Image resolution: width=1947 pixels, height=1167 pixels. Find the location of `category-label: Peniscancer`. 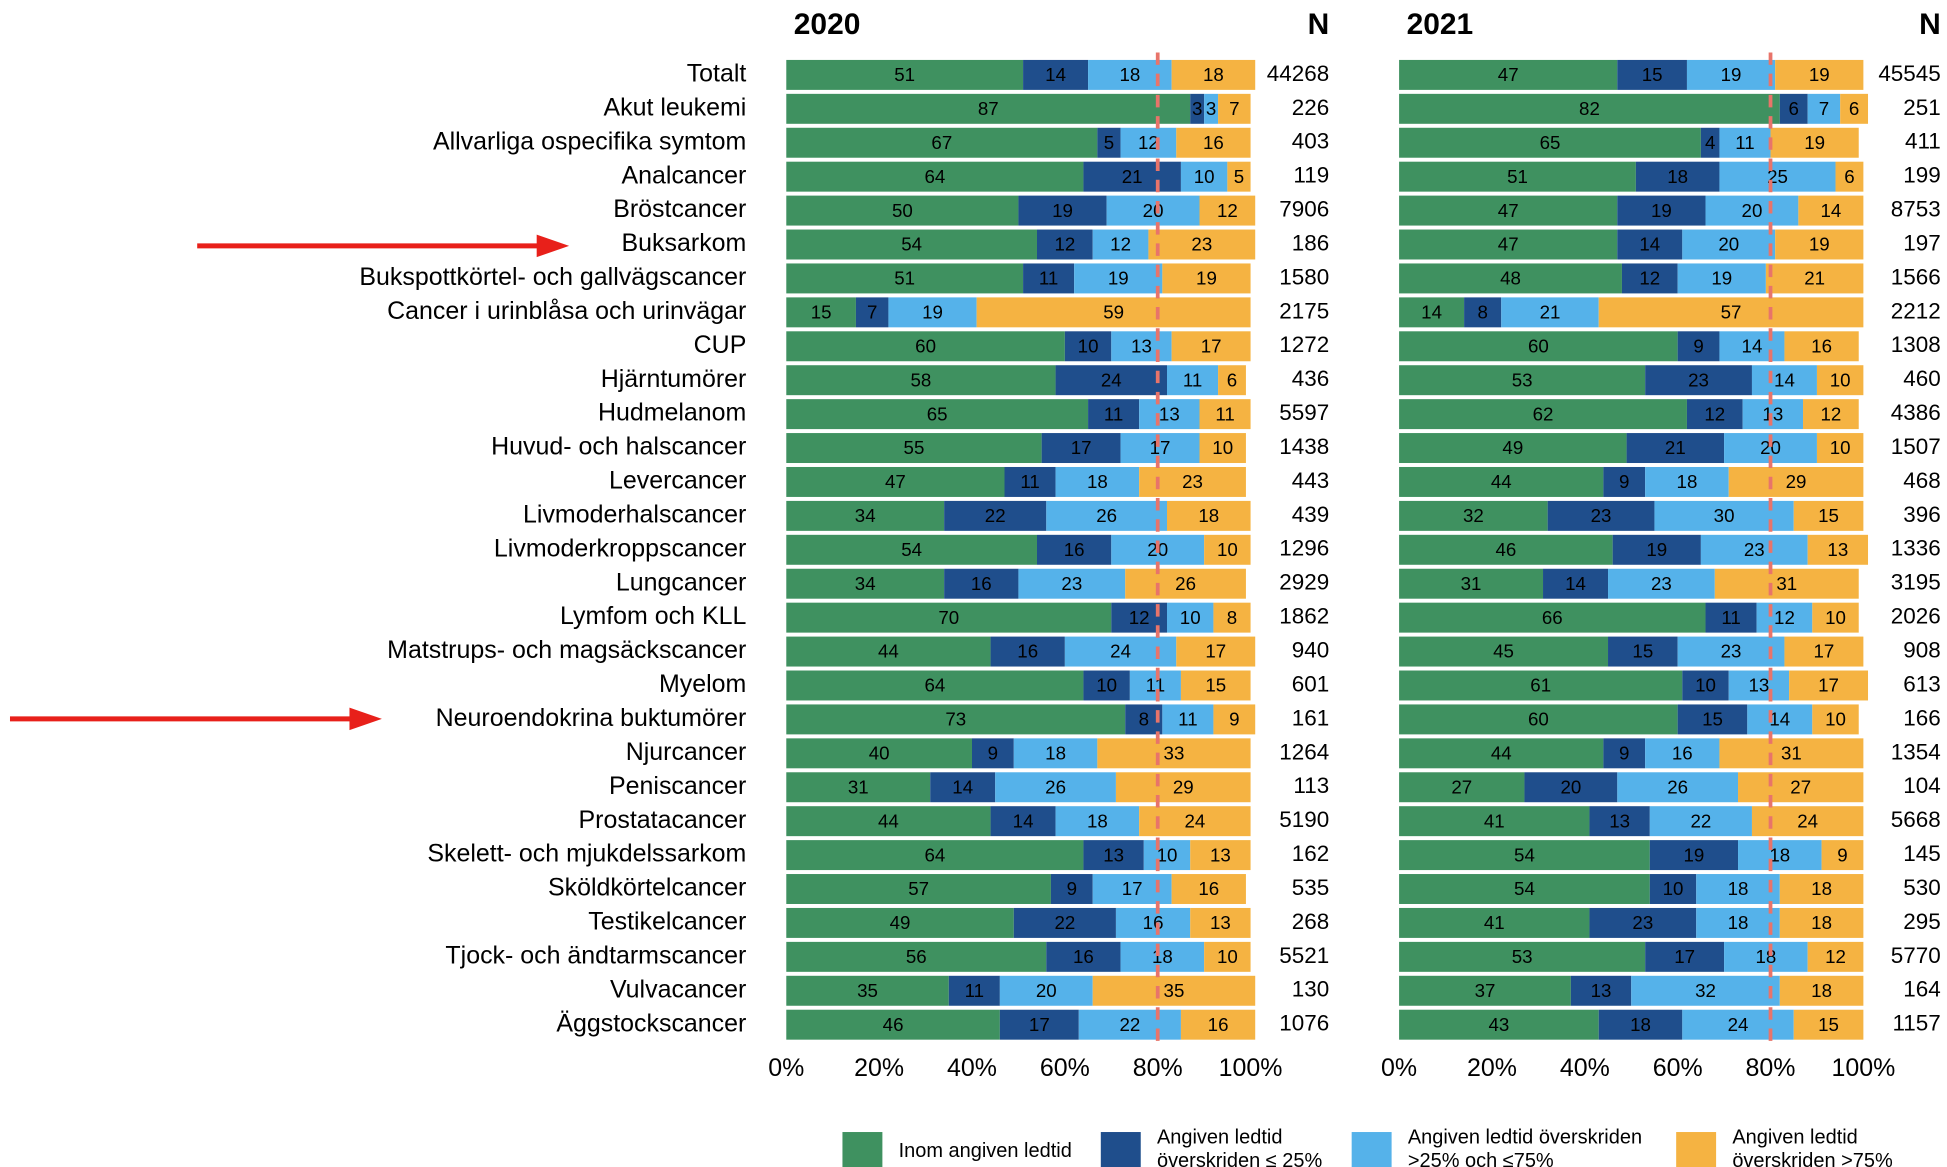

category-label: Peniscancer is located at coordinates (677, 786).